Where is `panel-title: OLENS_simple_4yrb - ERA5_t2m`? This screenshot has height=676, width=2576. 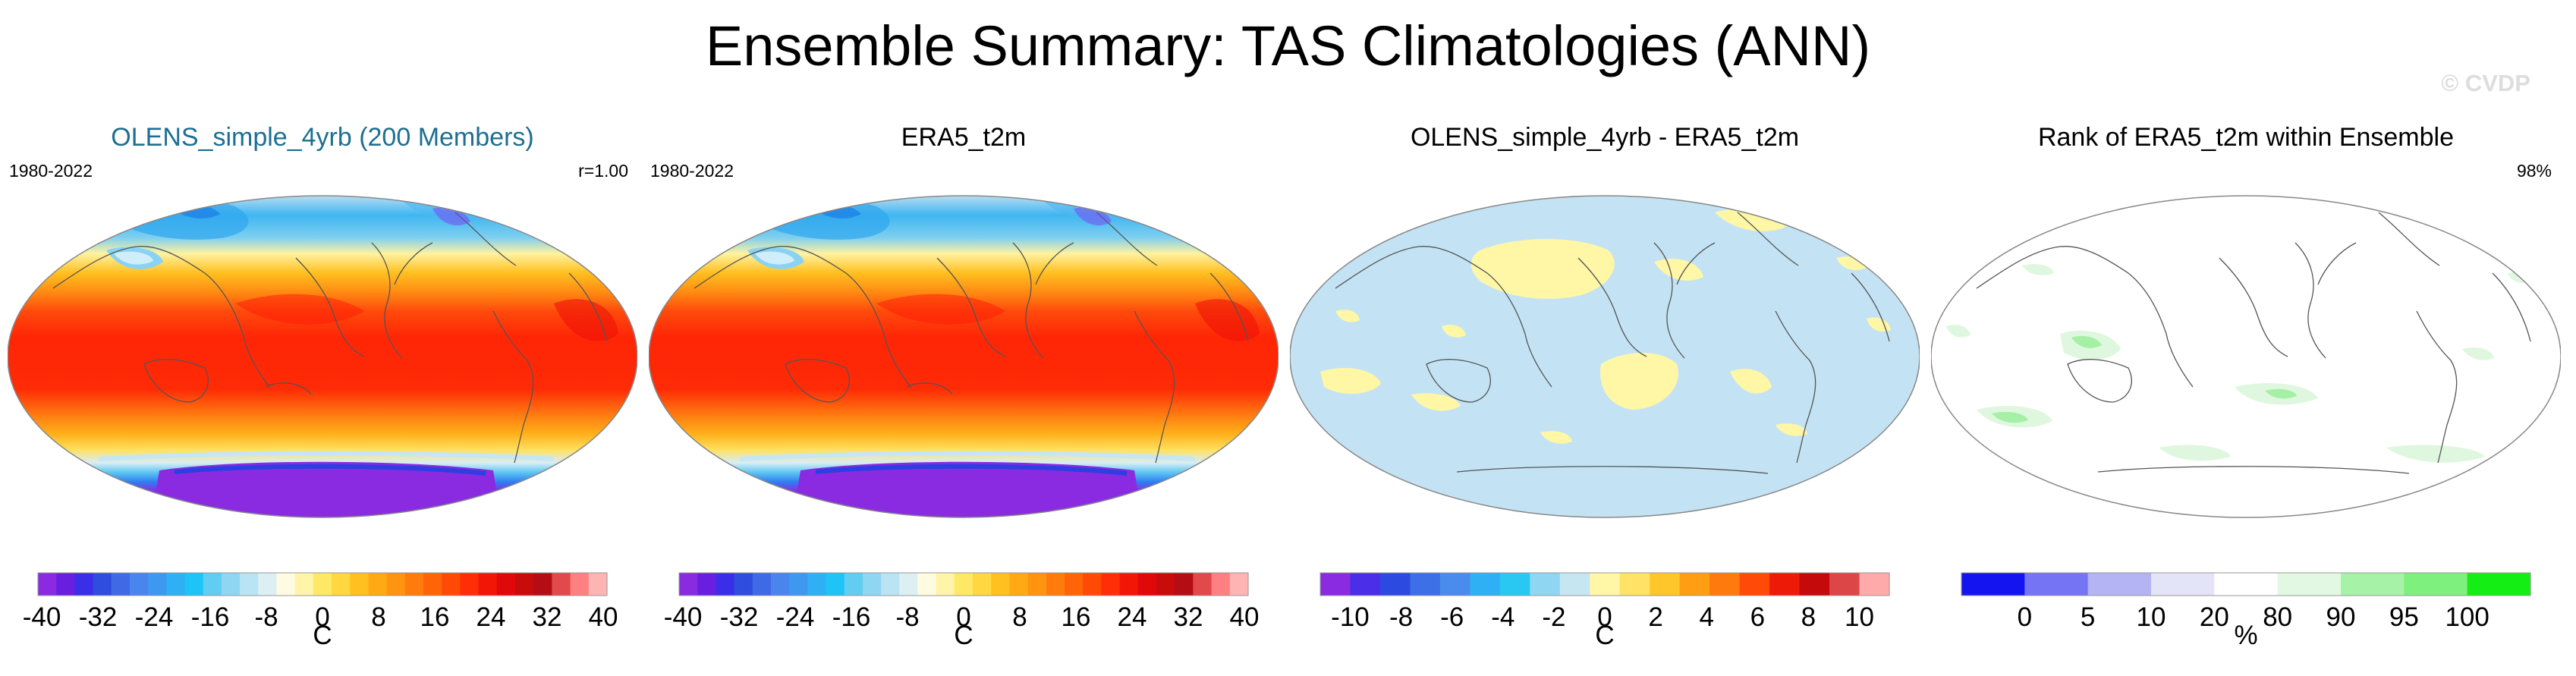 panel-title: OLENS_simple_4yrb - ERA5_t2m is located at coordinates (1605, 137).